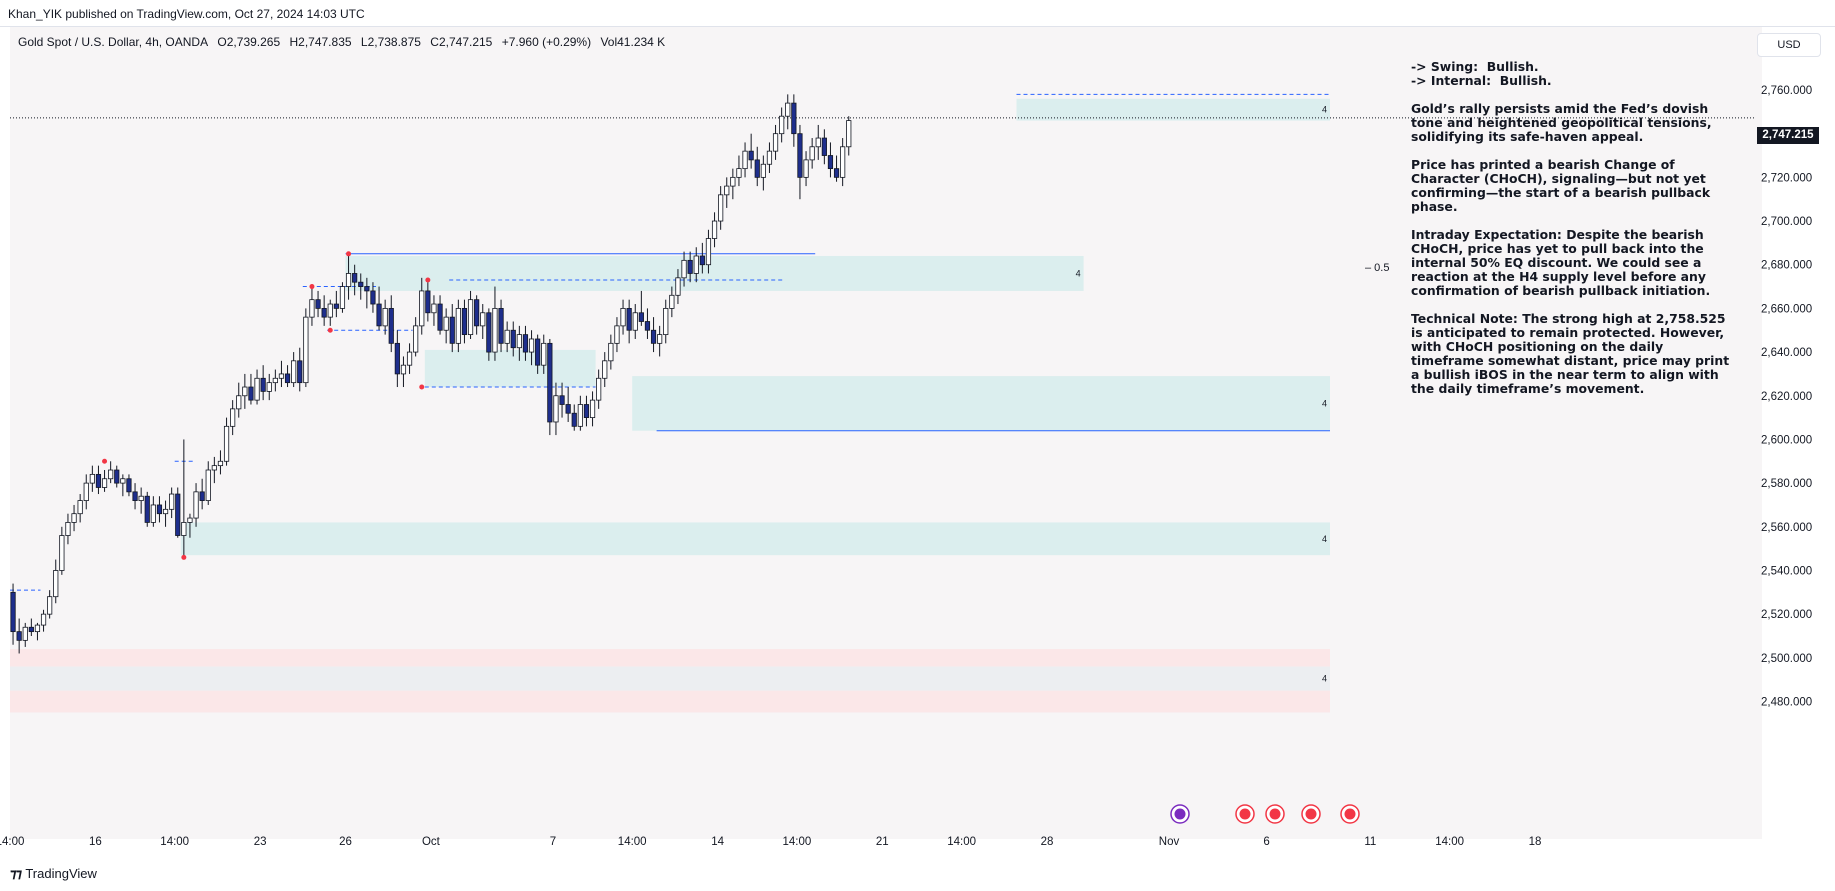  Describe the element at coordinates (390, 42) in the screenshot. I see `legend-low: L2,738.875` at that location.